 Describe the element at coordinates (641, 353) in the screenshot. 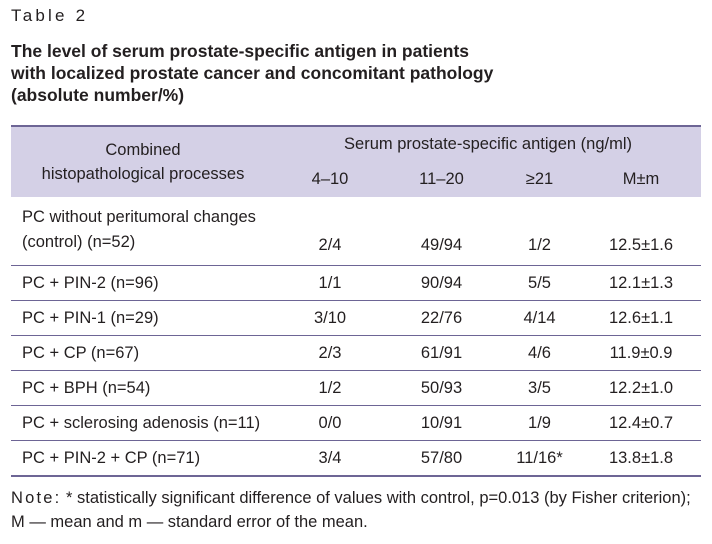

I see `cell-mean-sem: 11.9±0.9` at that location.